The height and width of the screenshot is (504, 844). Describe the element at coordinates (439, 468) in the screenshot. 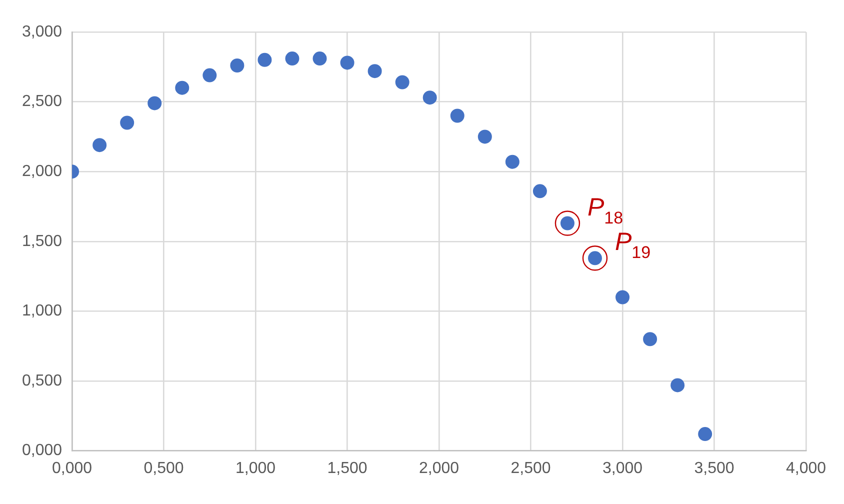

I see `x-tick-label: 2,000` at that location.